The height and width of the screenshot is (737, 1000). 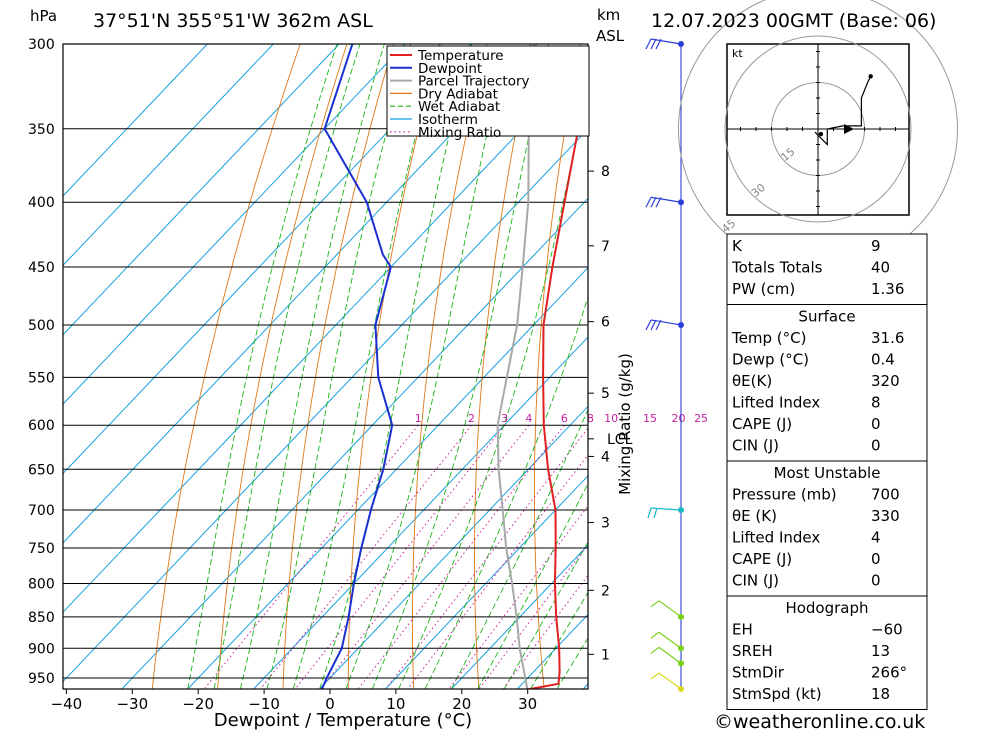 What do you see at coordinates (625, 424) in the screenshot?
I see `mixing-ratio-axis-title: Mixing Ratio (g/kg)` at bounding box center [625, 424].